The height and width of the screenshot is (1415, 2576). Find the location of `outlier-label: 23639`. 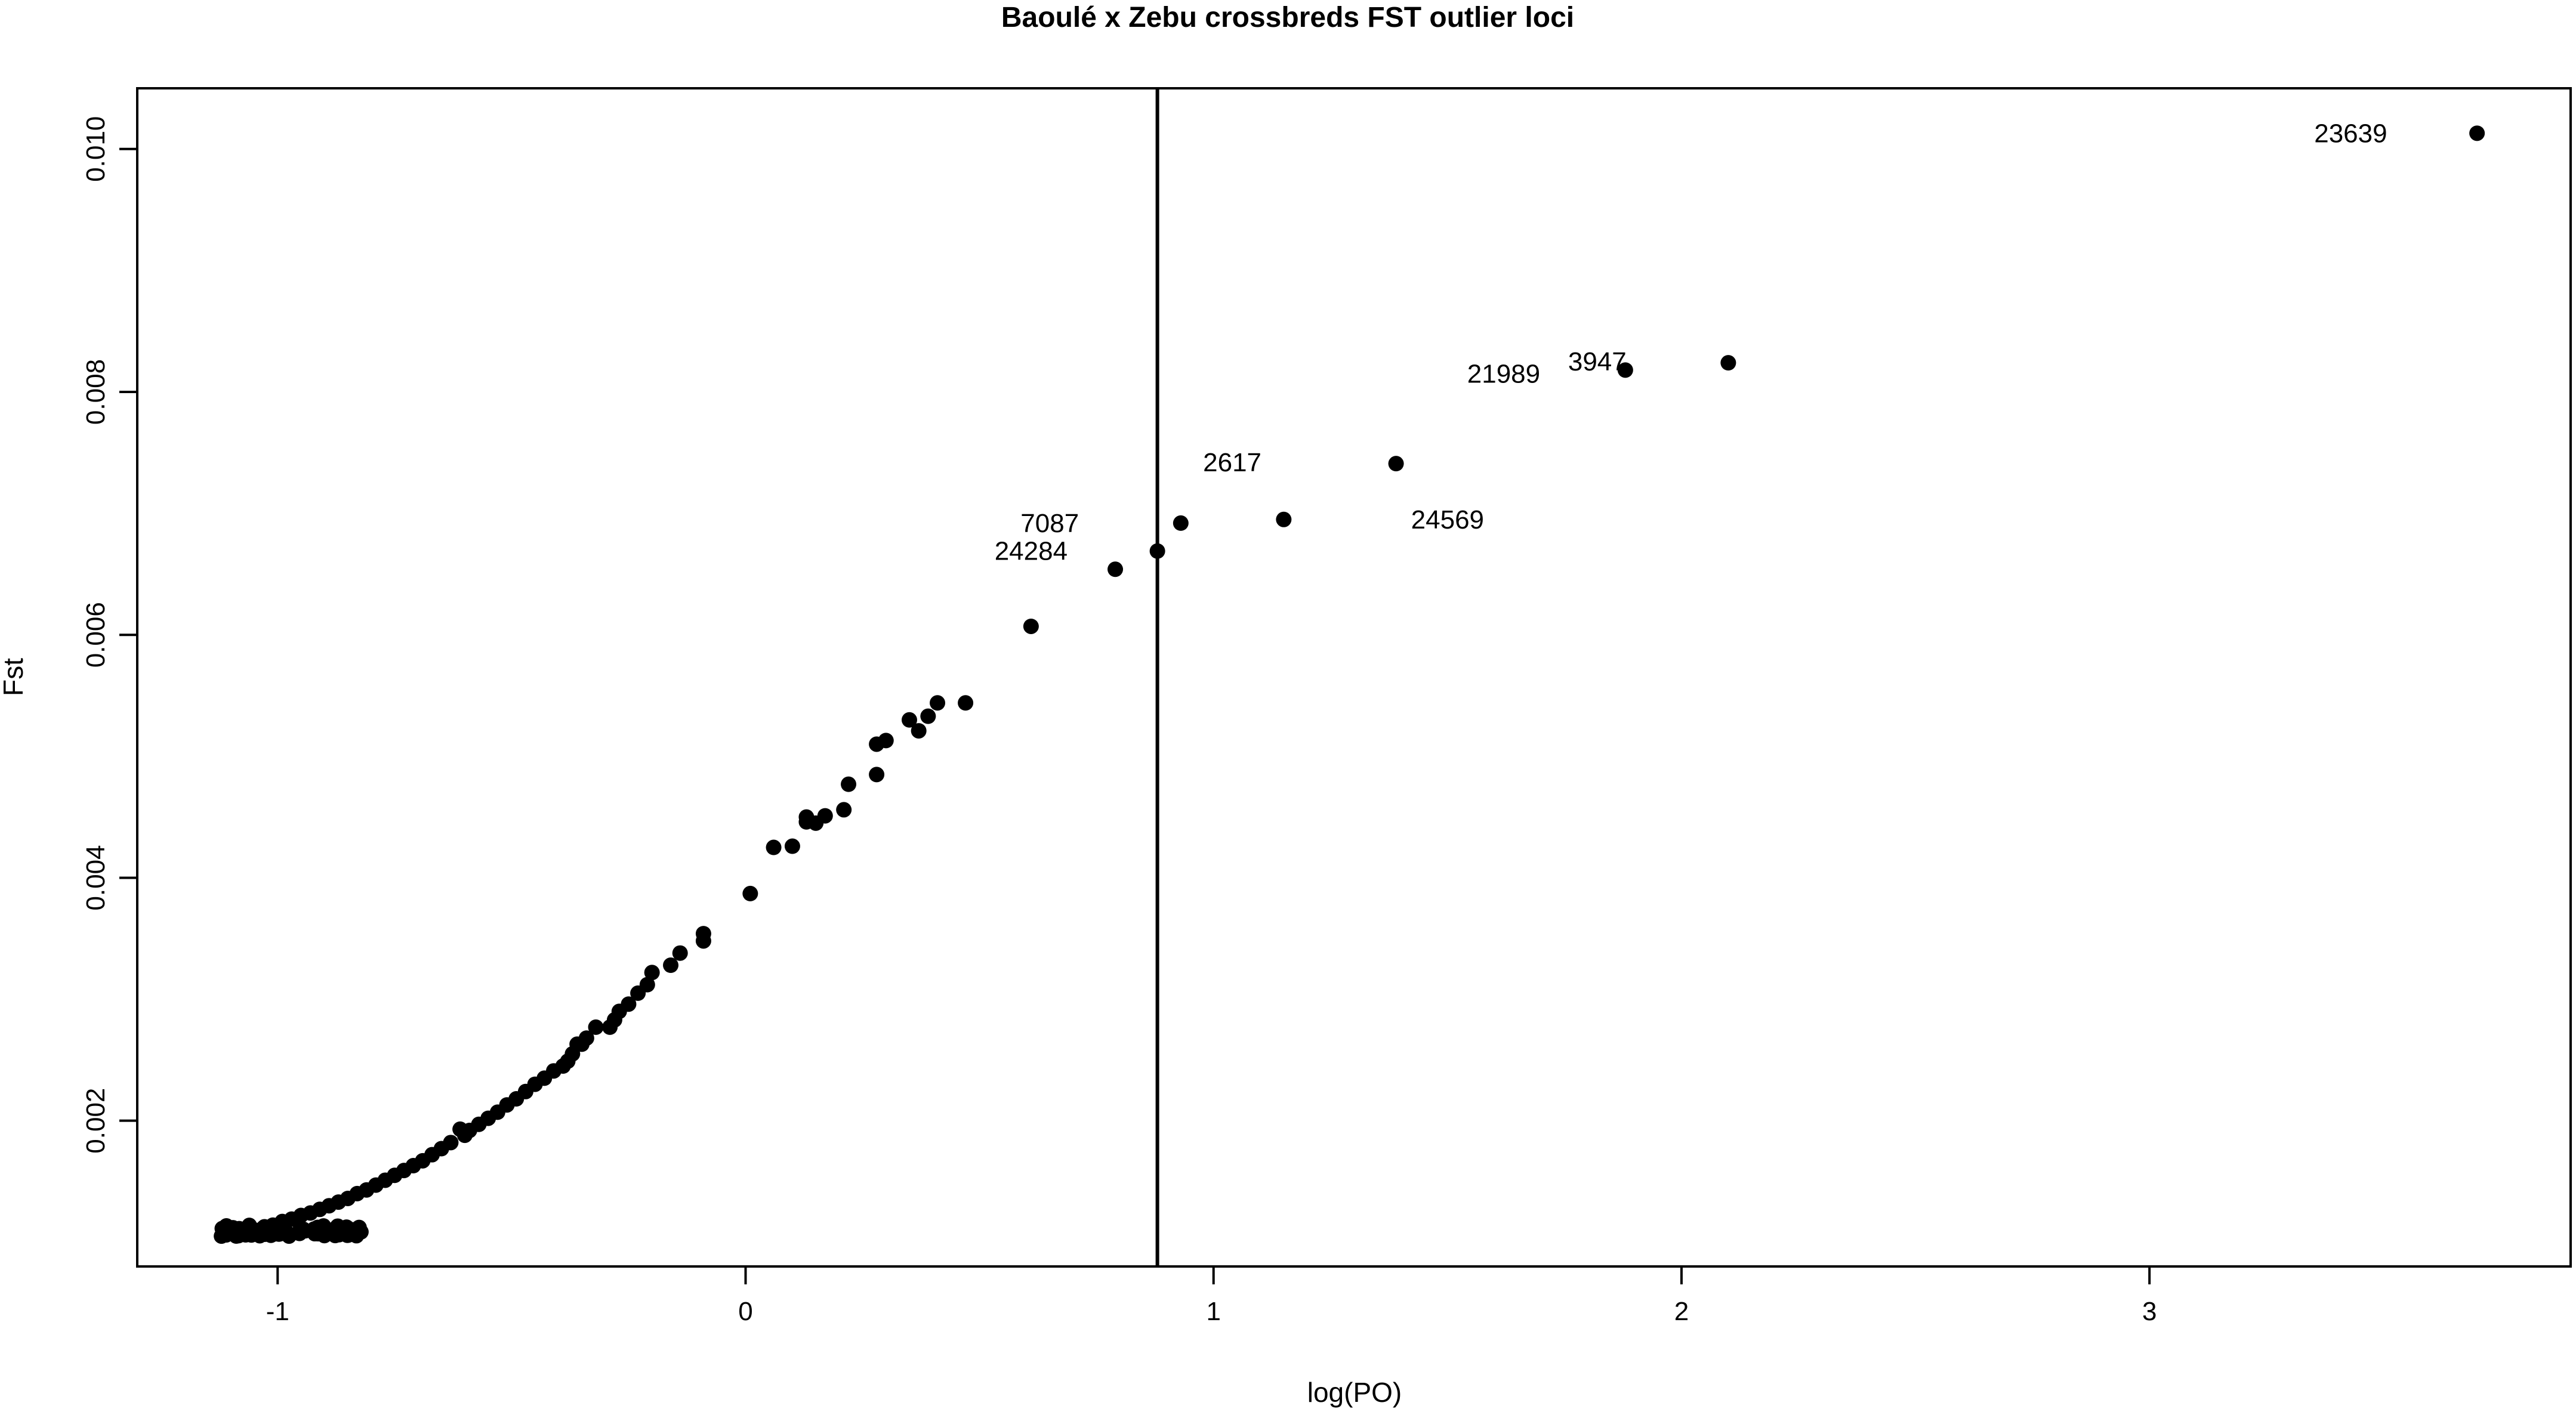

outlier-label: 23639 is located at coordinates (2350, 134).